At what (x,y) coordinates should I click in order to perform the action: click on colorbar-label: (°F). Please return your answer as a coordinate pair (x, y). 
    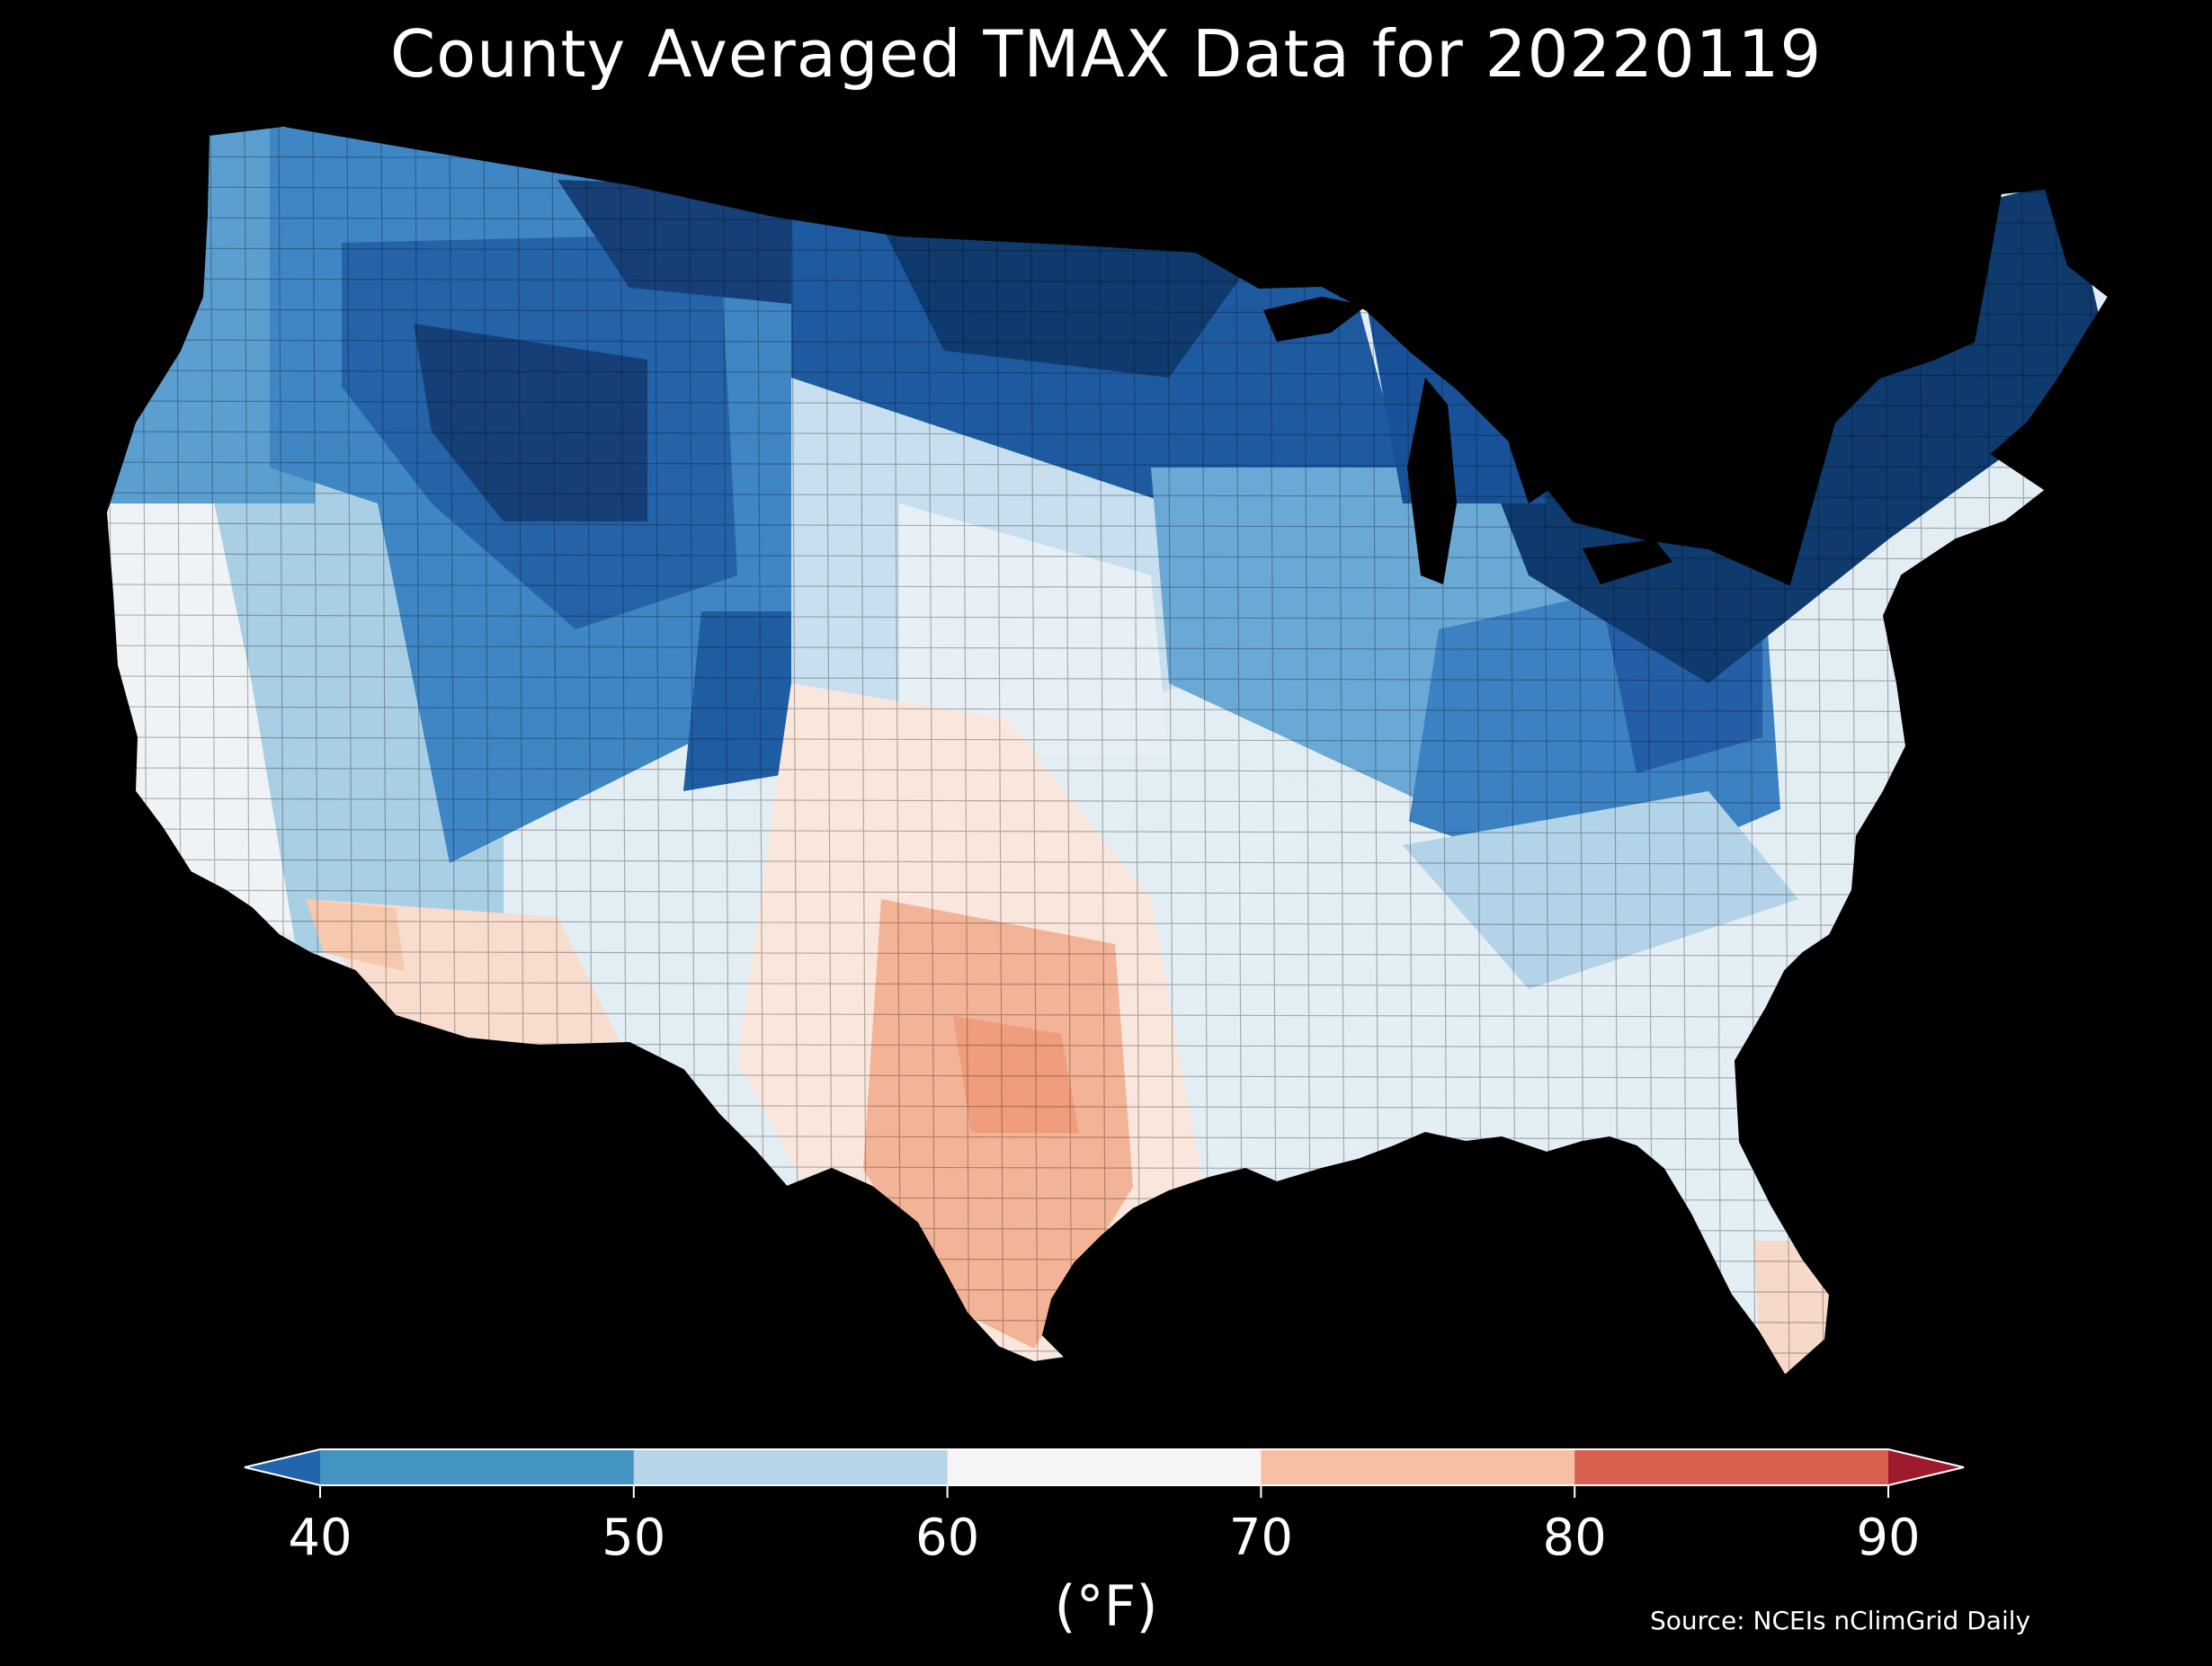
    Looking at the image, I should click on (1106, 1606).